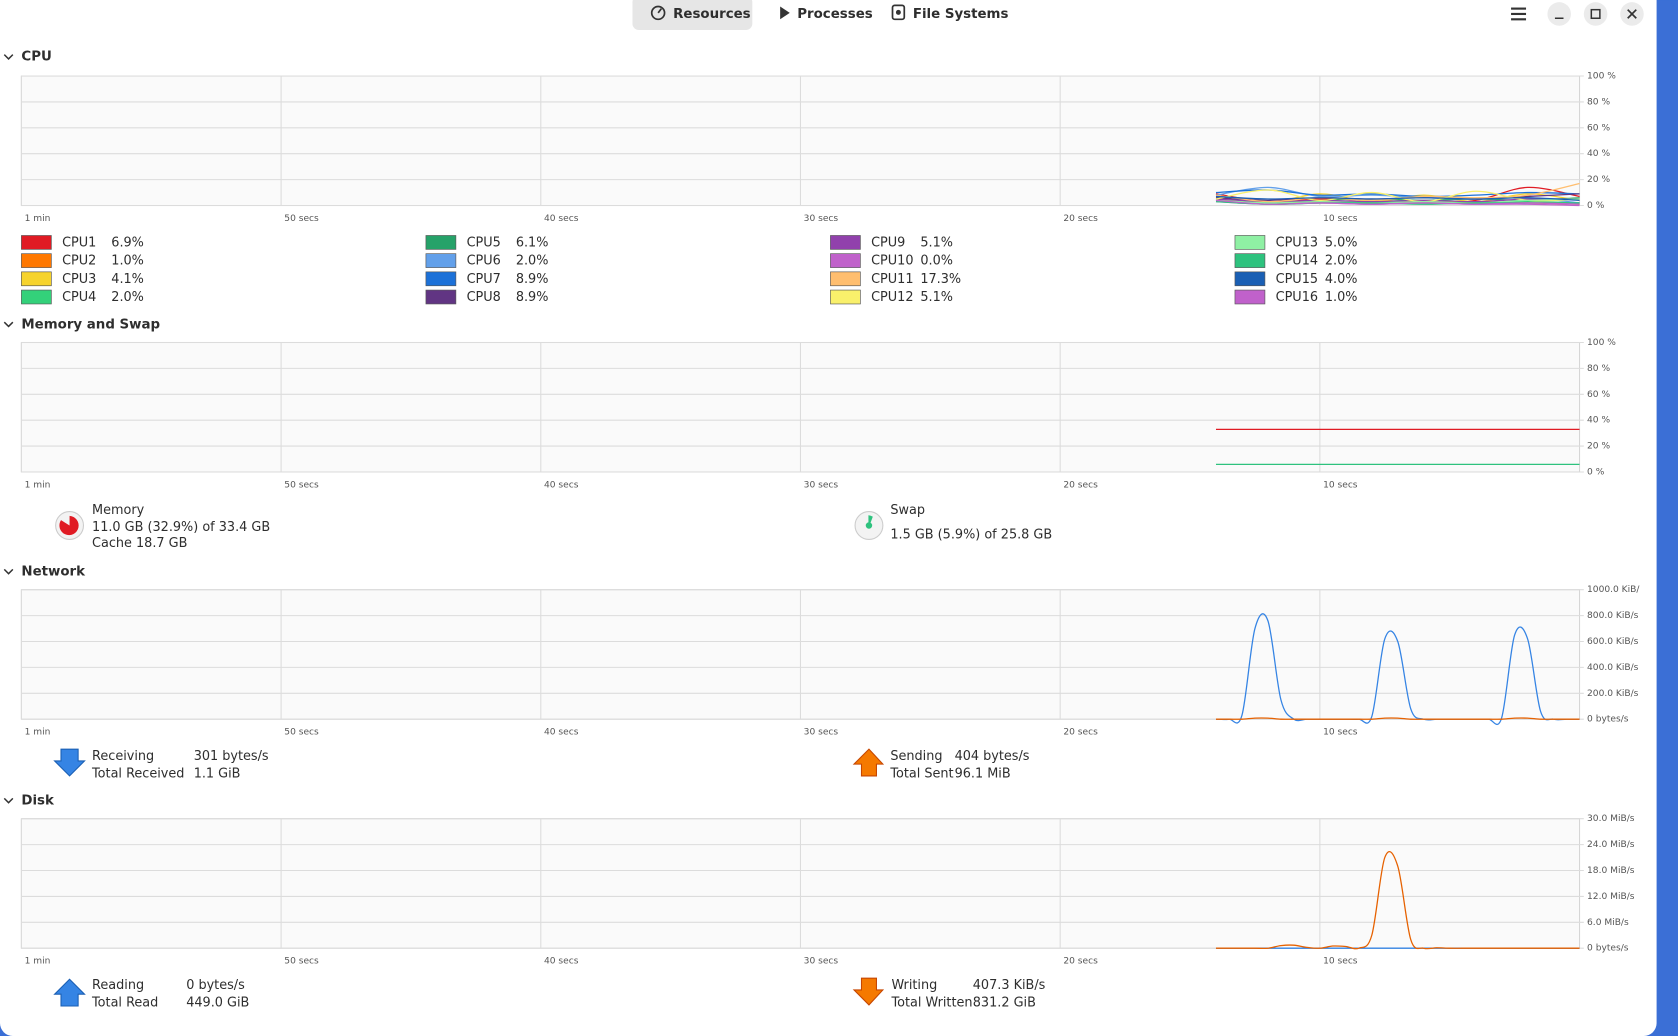 Image resolution: width=1678 pixels, height=1036 pixels. What do you see at coordinates (1611, 897) in the screenshot?
I see `y-tick-label: 12.0 MiB/s` at bounding box center [1611, 897].